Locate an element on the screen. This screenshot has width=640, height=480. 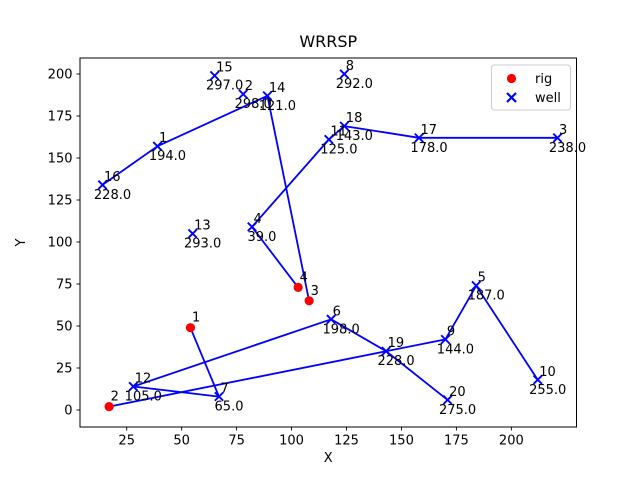
x-tick-label: 125 is located at coordinates (346, 441).